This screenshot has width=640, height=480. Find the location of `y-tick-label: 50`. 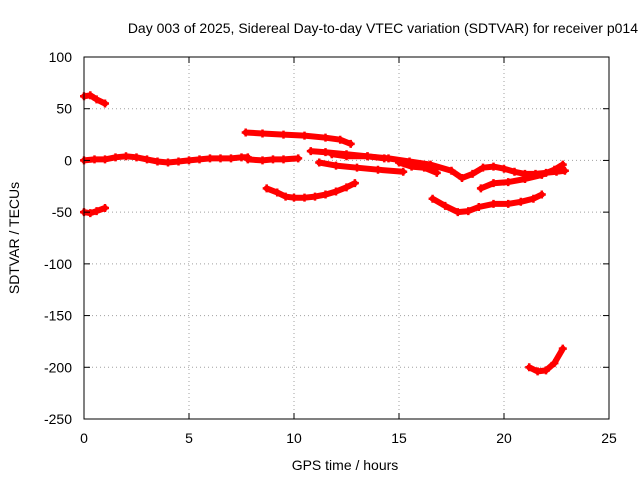

y-tick-label: 50 is located at coordinates (64, 109).